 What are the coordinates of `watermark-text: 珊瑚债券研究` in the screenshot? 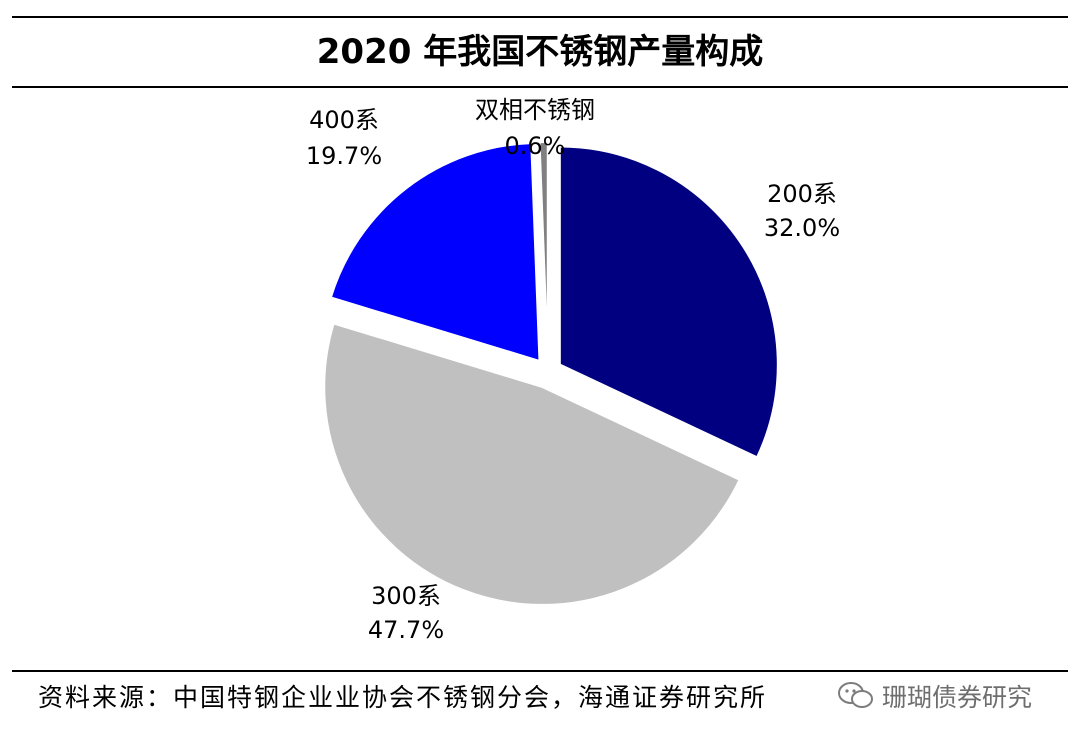 It's located at (957, 697).